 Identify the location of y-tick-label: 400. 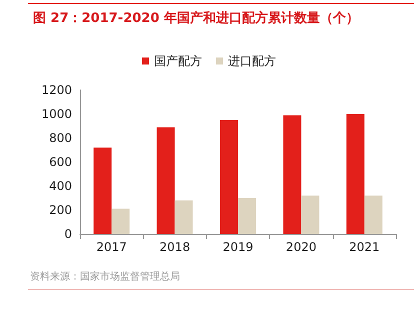
(60, 186).